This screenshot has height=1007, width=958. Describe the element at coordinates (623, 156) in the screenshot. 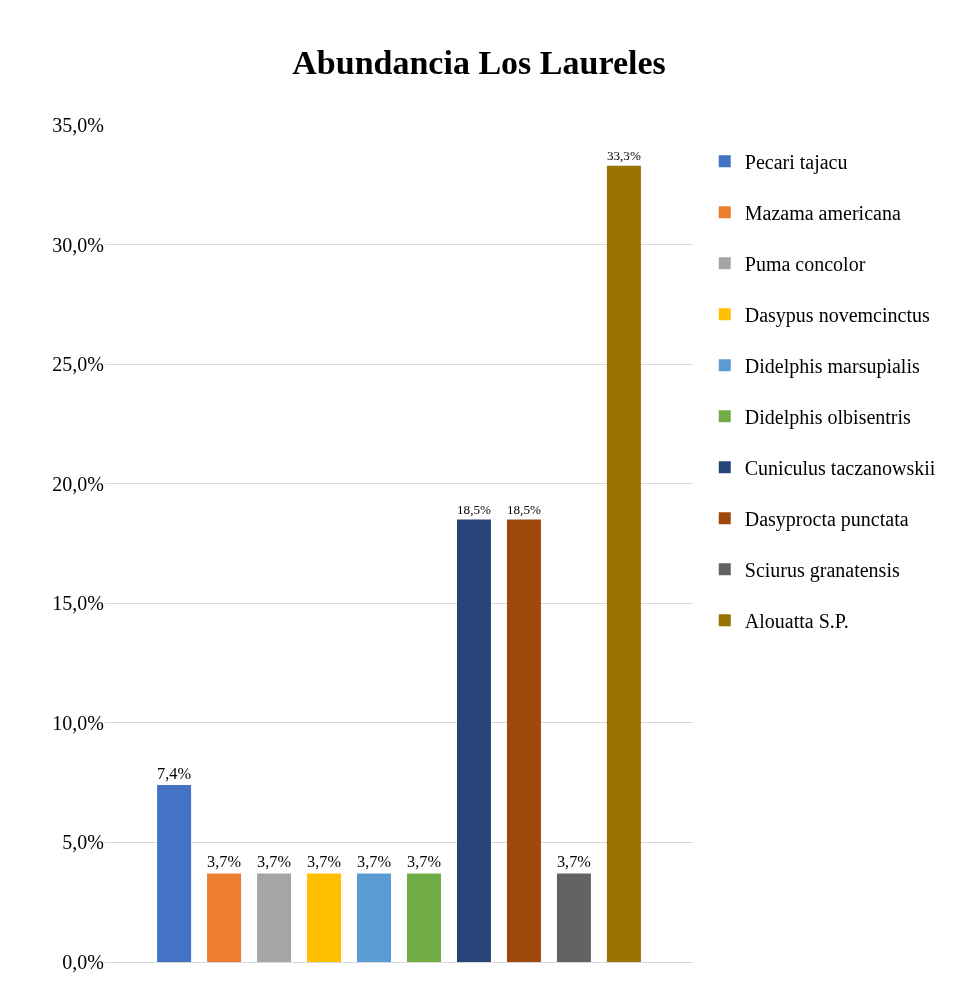

I see `data-label: 33,3%` at that location.